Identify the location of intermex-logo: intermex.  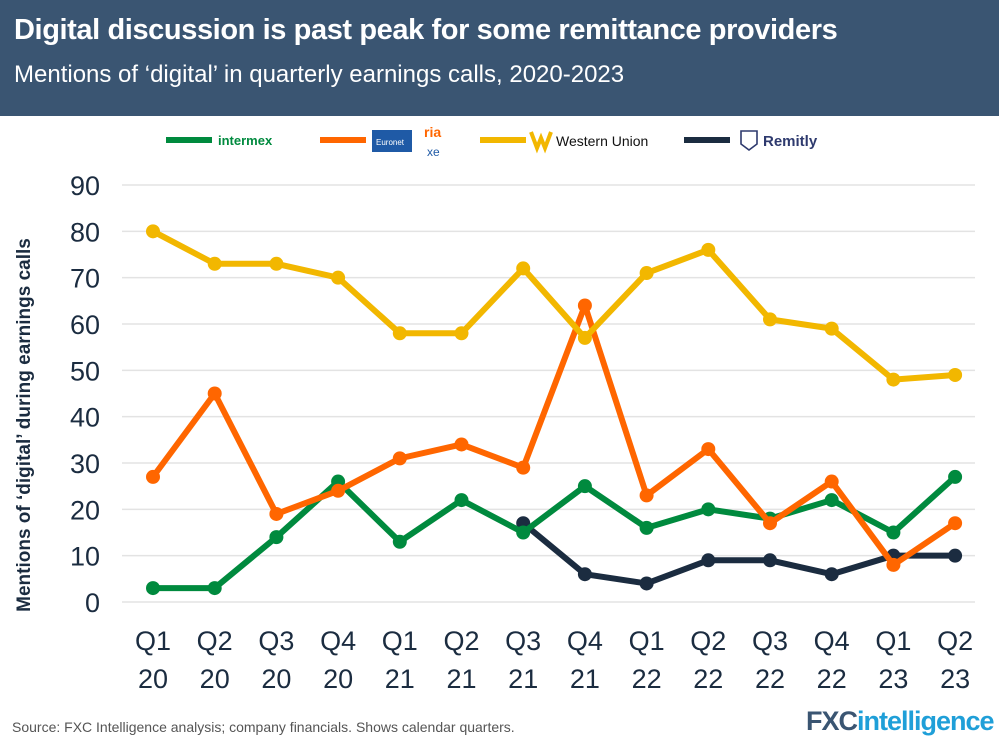
(245, 140).